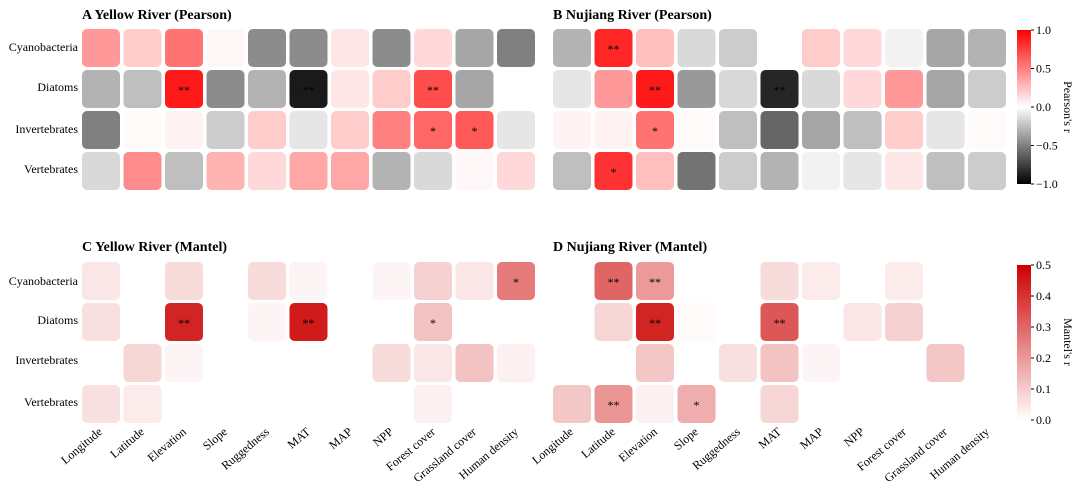  I want to click on heatmap-cell-invertebrates-npp, so click(391, 130).